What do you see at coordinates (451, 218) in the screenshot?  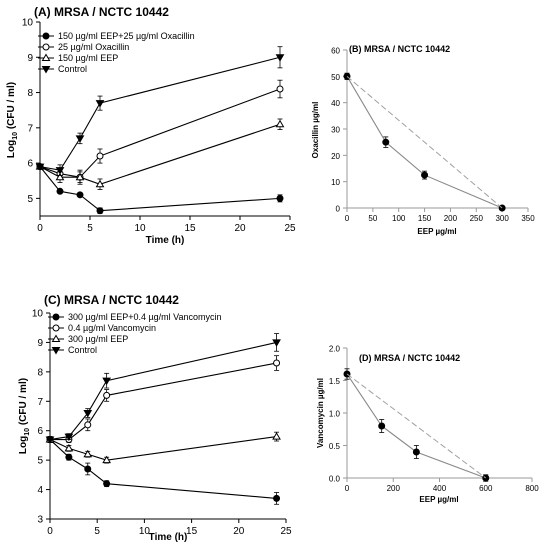 I see `panel-b-x-tick-label: 200` at bounding box center [451, 218].